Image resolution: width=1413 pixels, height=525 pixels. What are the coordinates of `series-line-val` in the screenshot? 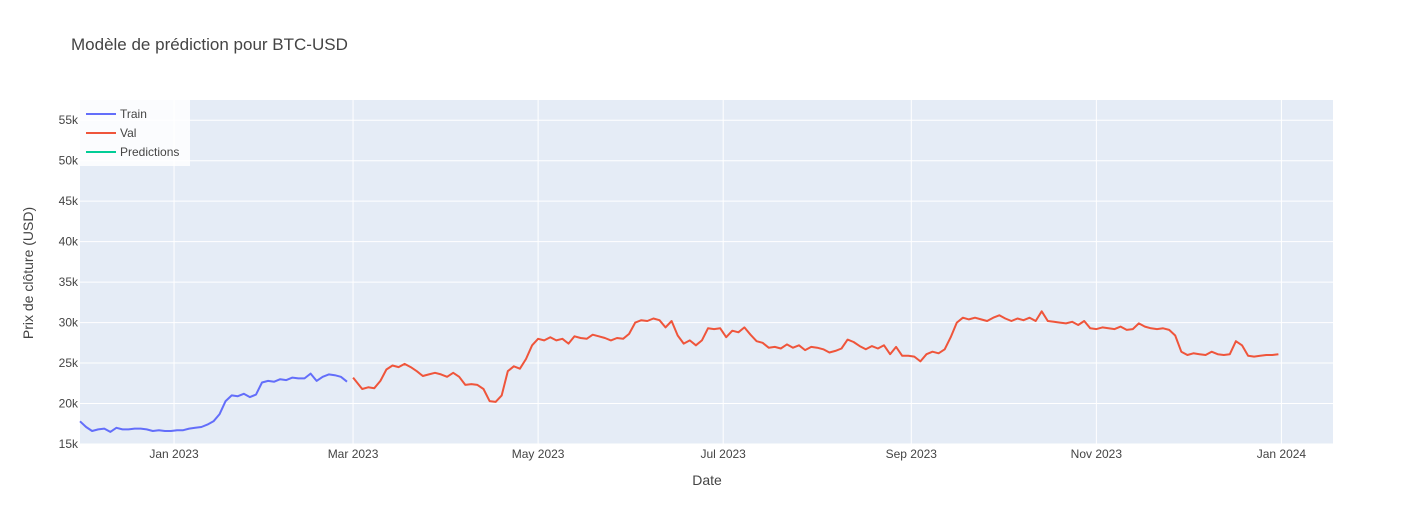 It's located at (815, 356).